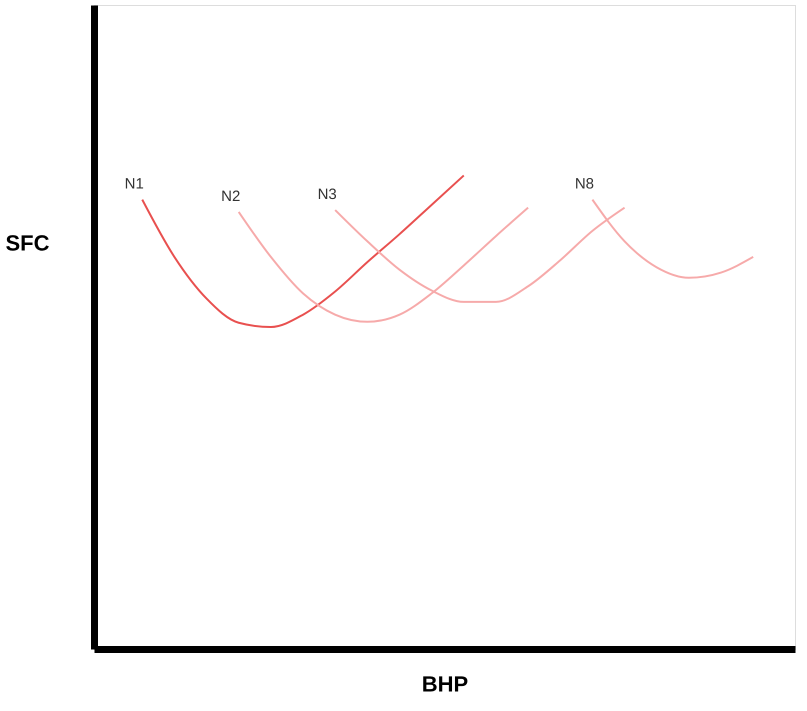  Describe the element at coordinates (584, 184) in the screenshot. I see `series-label: N8` at that location.